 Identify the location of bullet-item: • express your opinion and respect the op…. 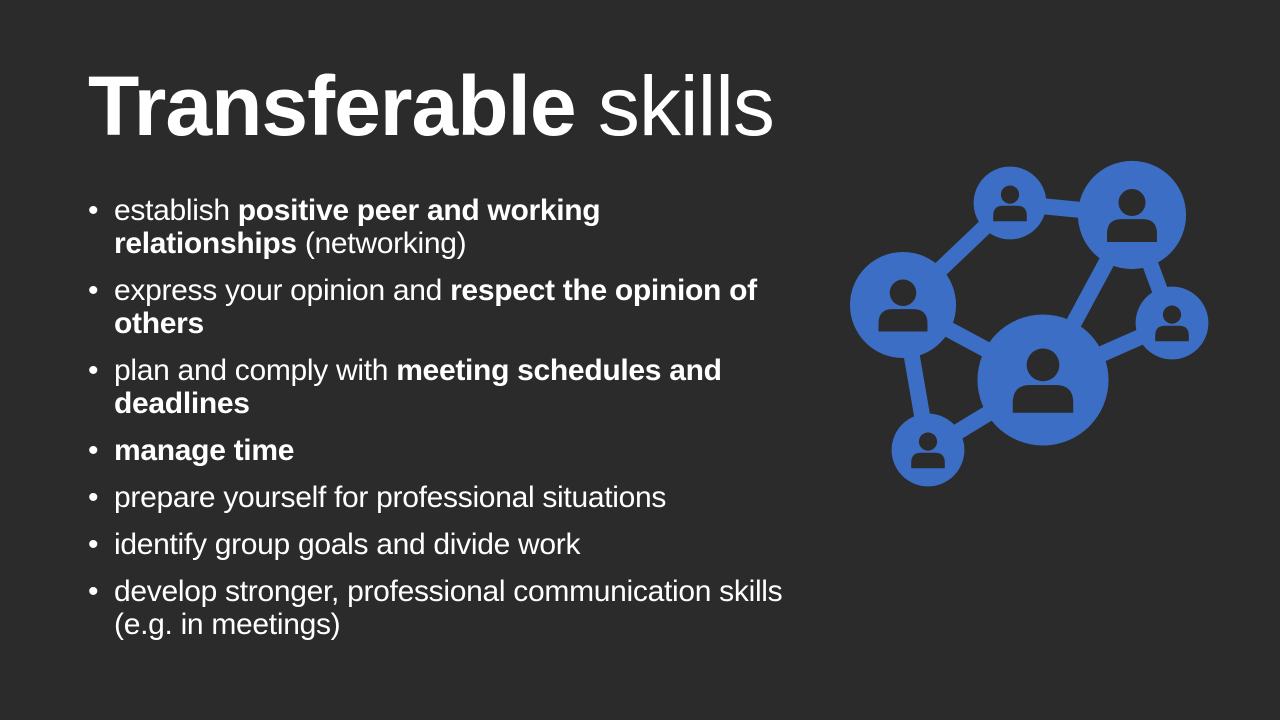
(436, 307).